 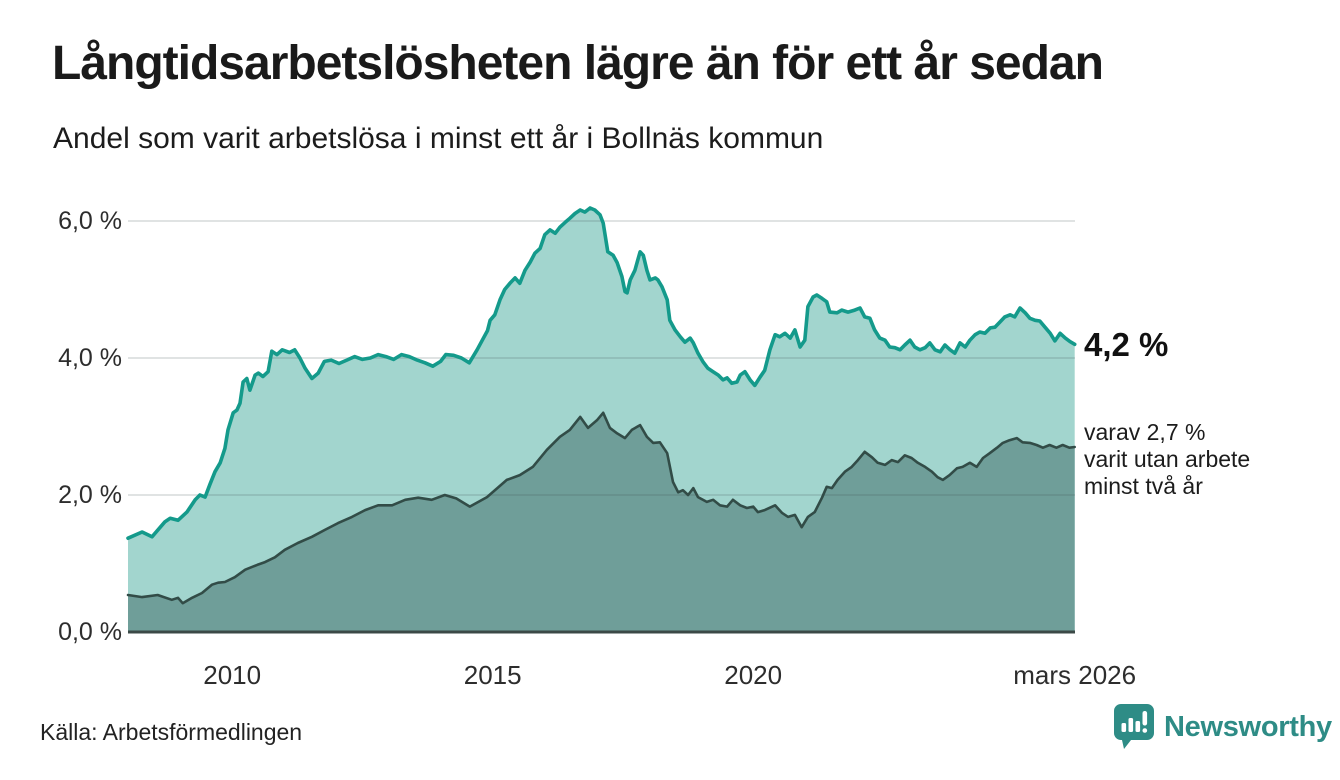 What do you see at coordinates (1143, 486) in the screenshot?
I see `secondary-annotation-line3: minst två år` at bounding box center [1143, 486].